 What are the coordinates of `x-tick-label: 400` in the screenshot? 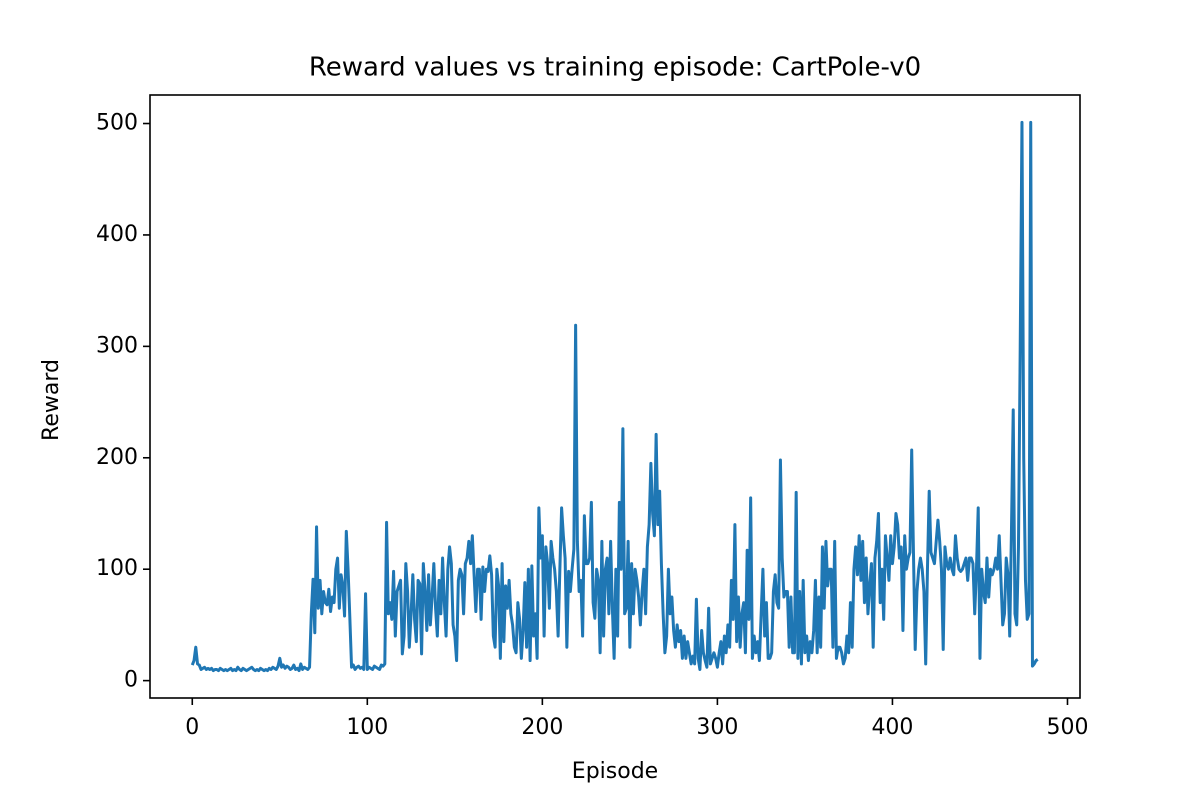 It's located at (892, 727).